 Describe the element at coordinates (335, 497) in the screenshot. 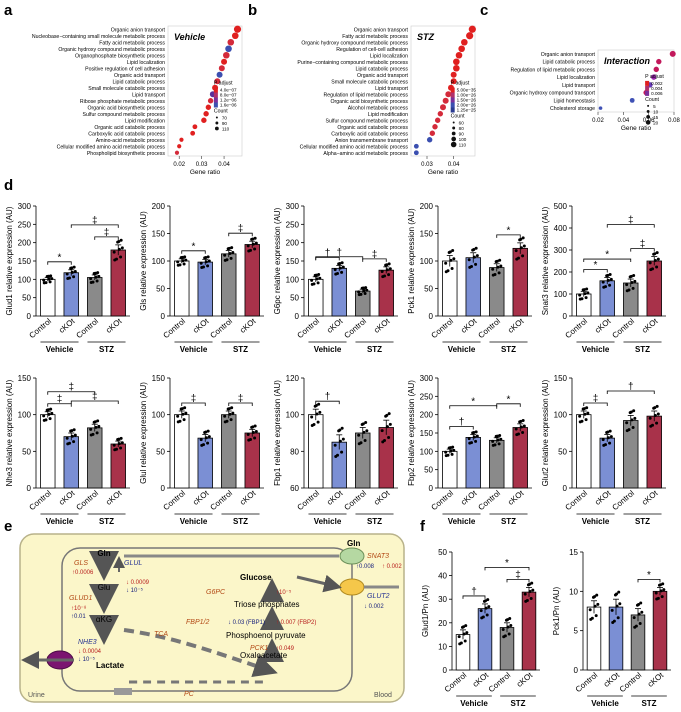

I see `d8-group-label: cKOt` at that location.